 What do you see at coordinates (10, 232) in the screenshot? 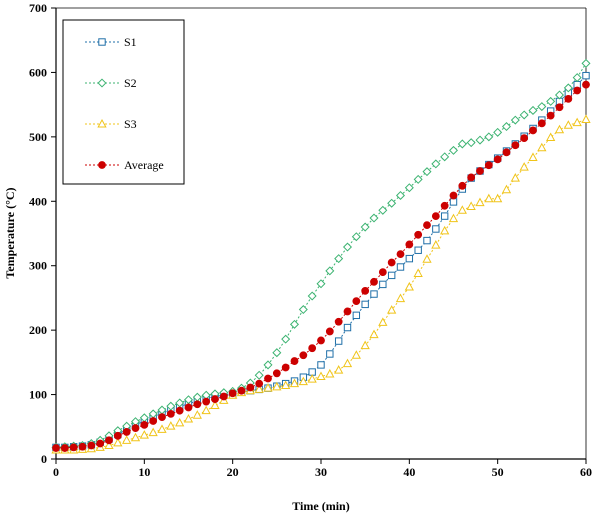
I see `y-axis-title: Temperature (°C)` at bounding box center [10, 232].